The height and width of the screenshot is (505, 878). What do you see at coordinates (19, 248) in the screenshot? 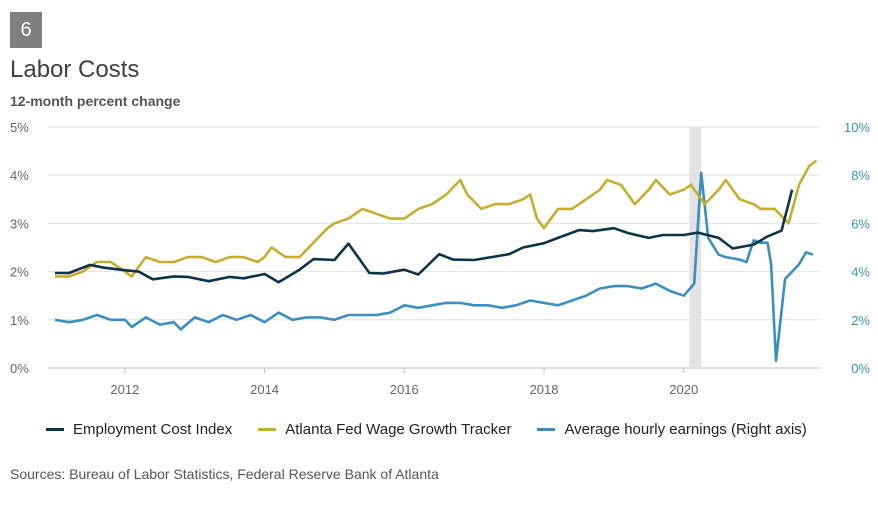
I see `left-axis-ticks: 0% 1% 2% 3% 4% 5%` at bounding box center [19, 248].